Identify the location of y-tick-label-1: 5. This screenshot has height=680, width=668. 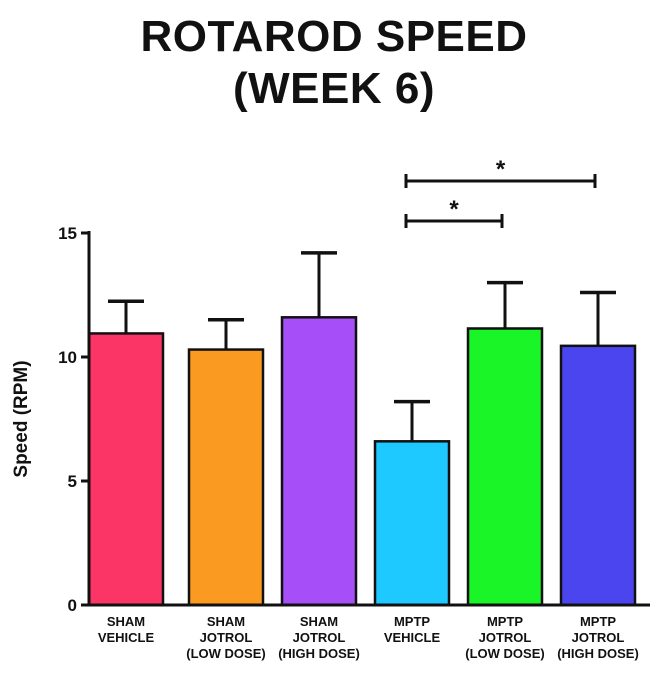
(72, 481).